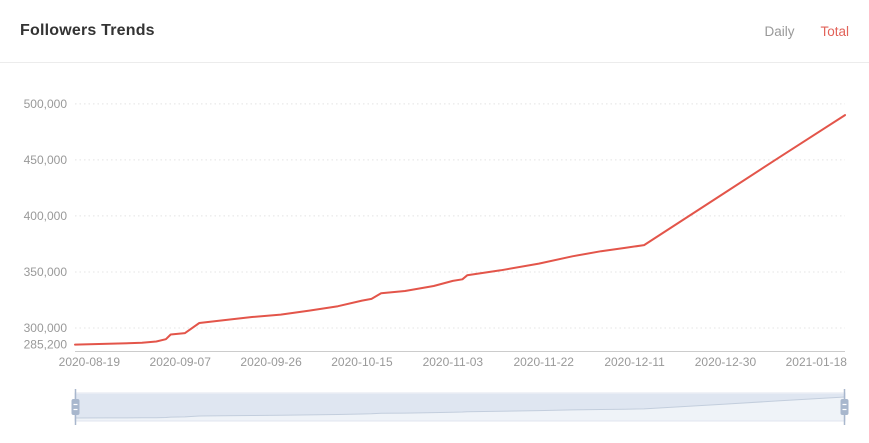 The width and height of the screenshot is (869, 443). I want to click on slider-right-handle, so click(844, 407).